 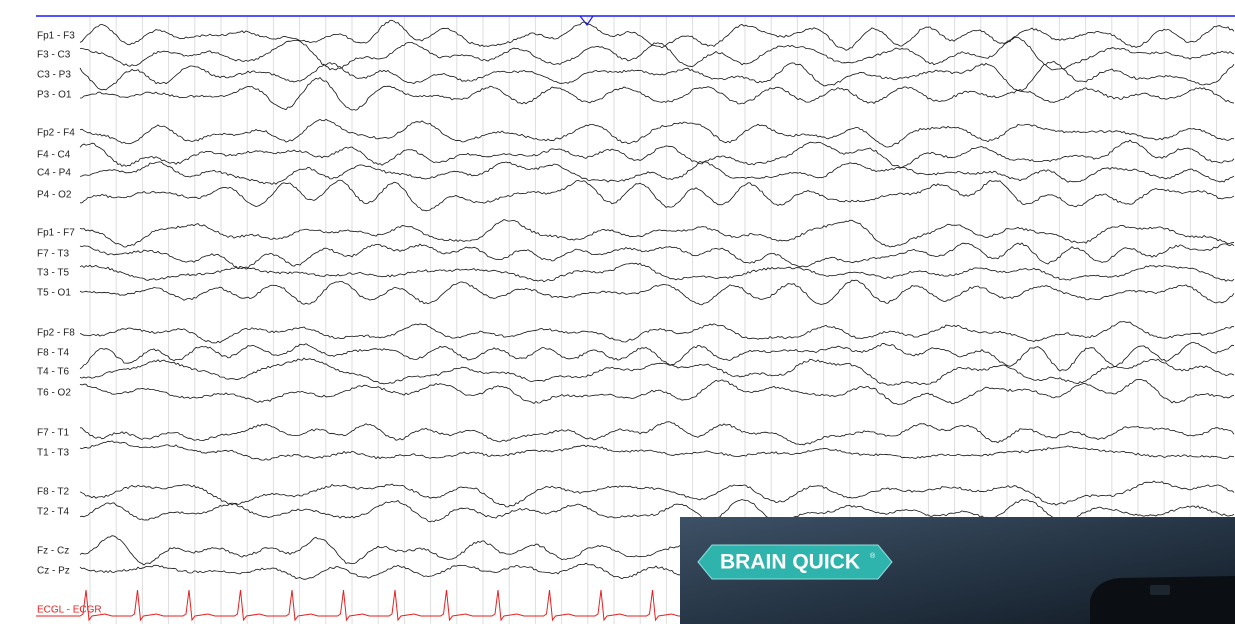 What do you see at coordinates (54, 55) in the screenshot?
I see `channel-label: F3 - C3` at bounding box center [54, 55].